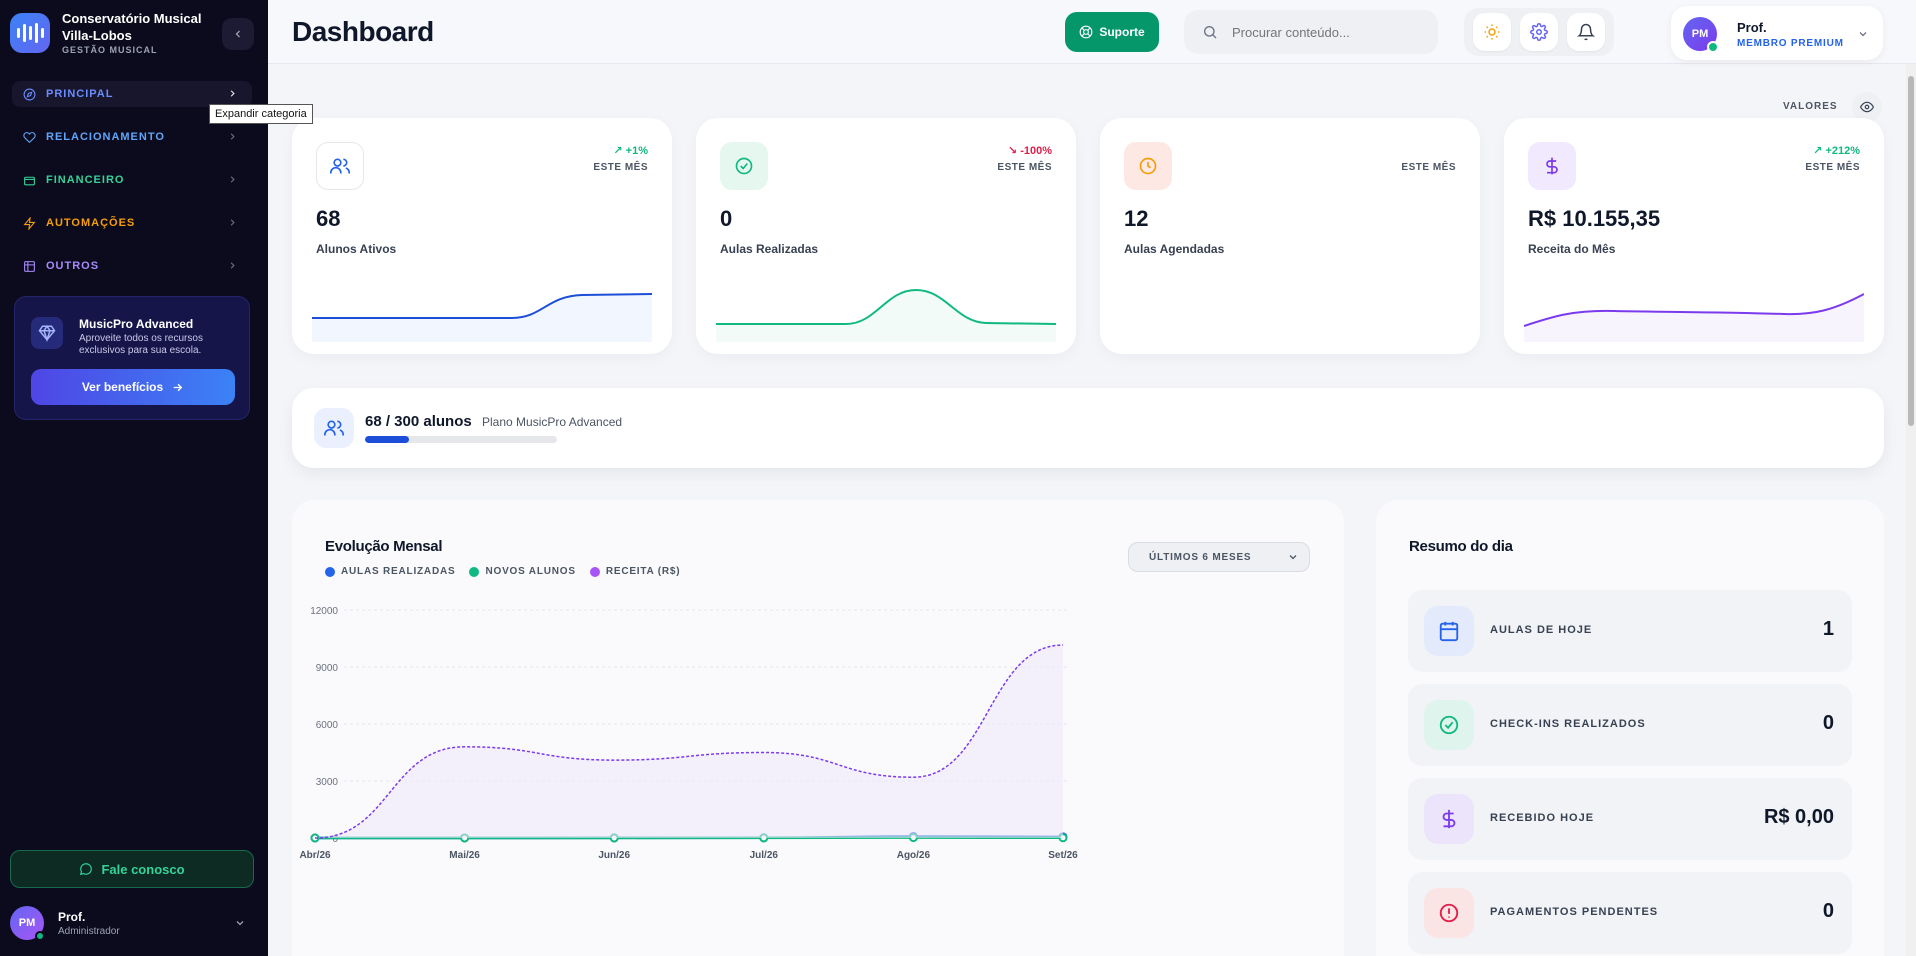  I want to click on sidebar-user-role: Administrador, so click(89, 931).